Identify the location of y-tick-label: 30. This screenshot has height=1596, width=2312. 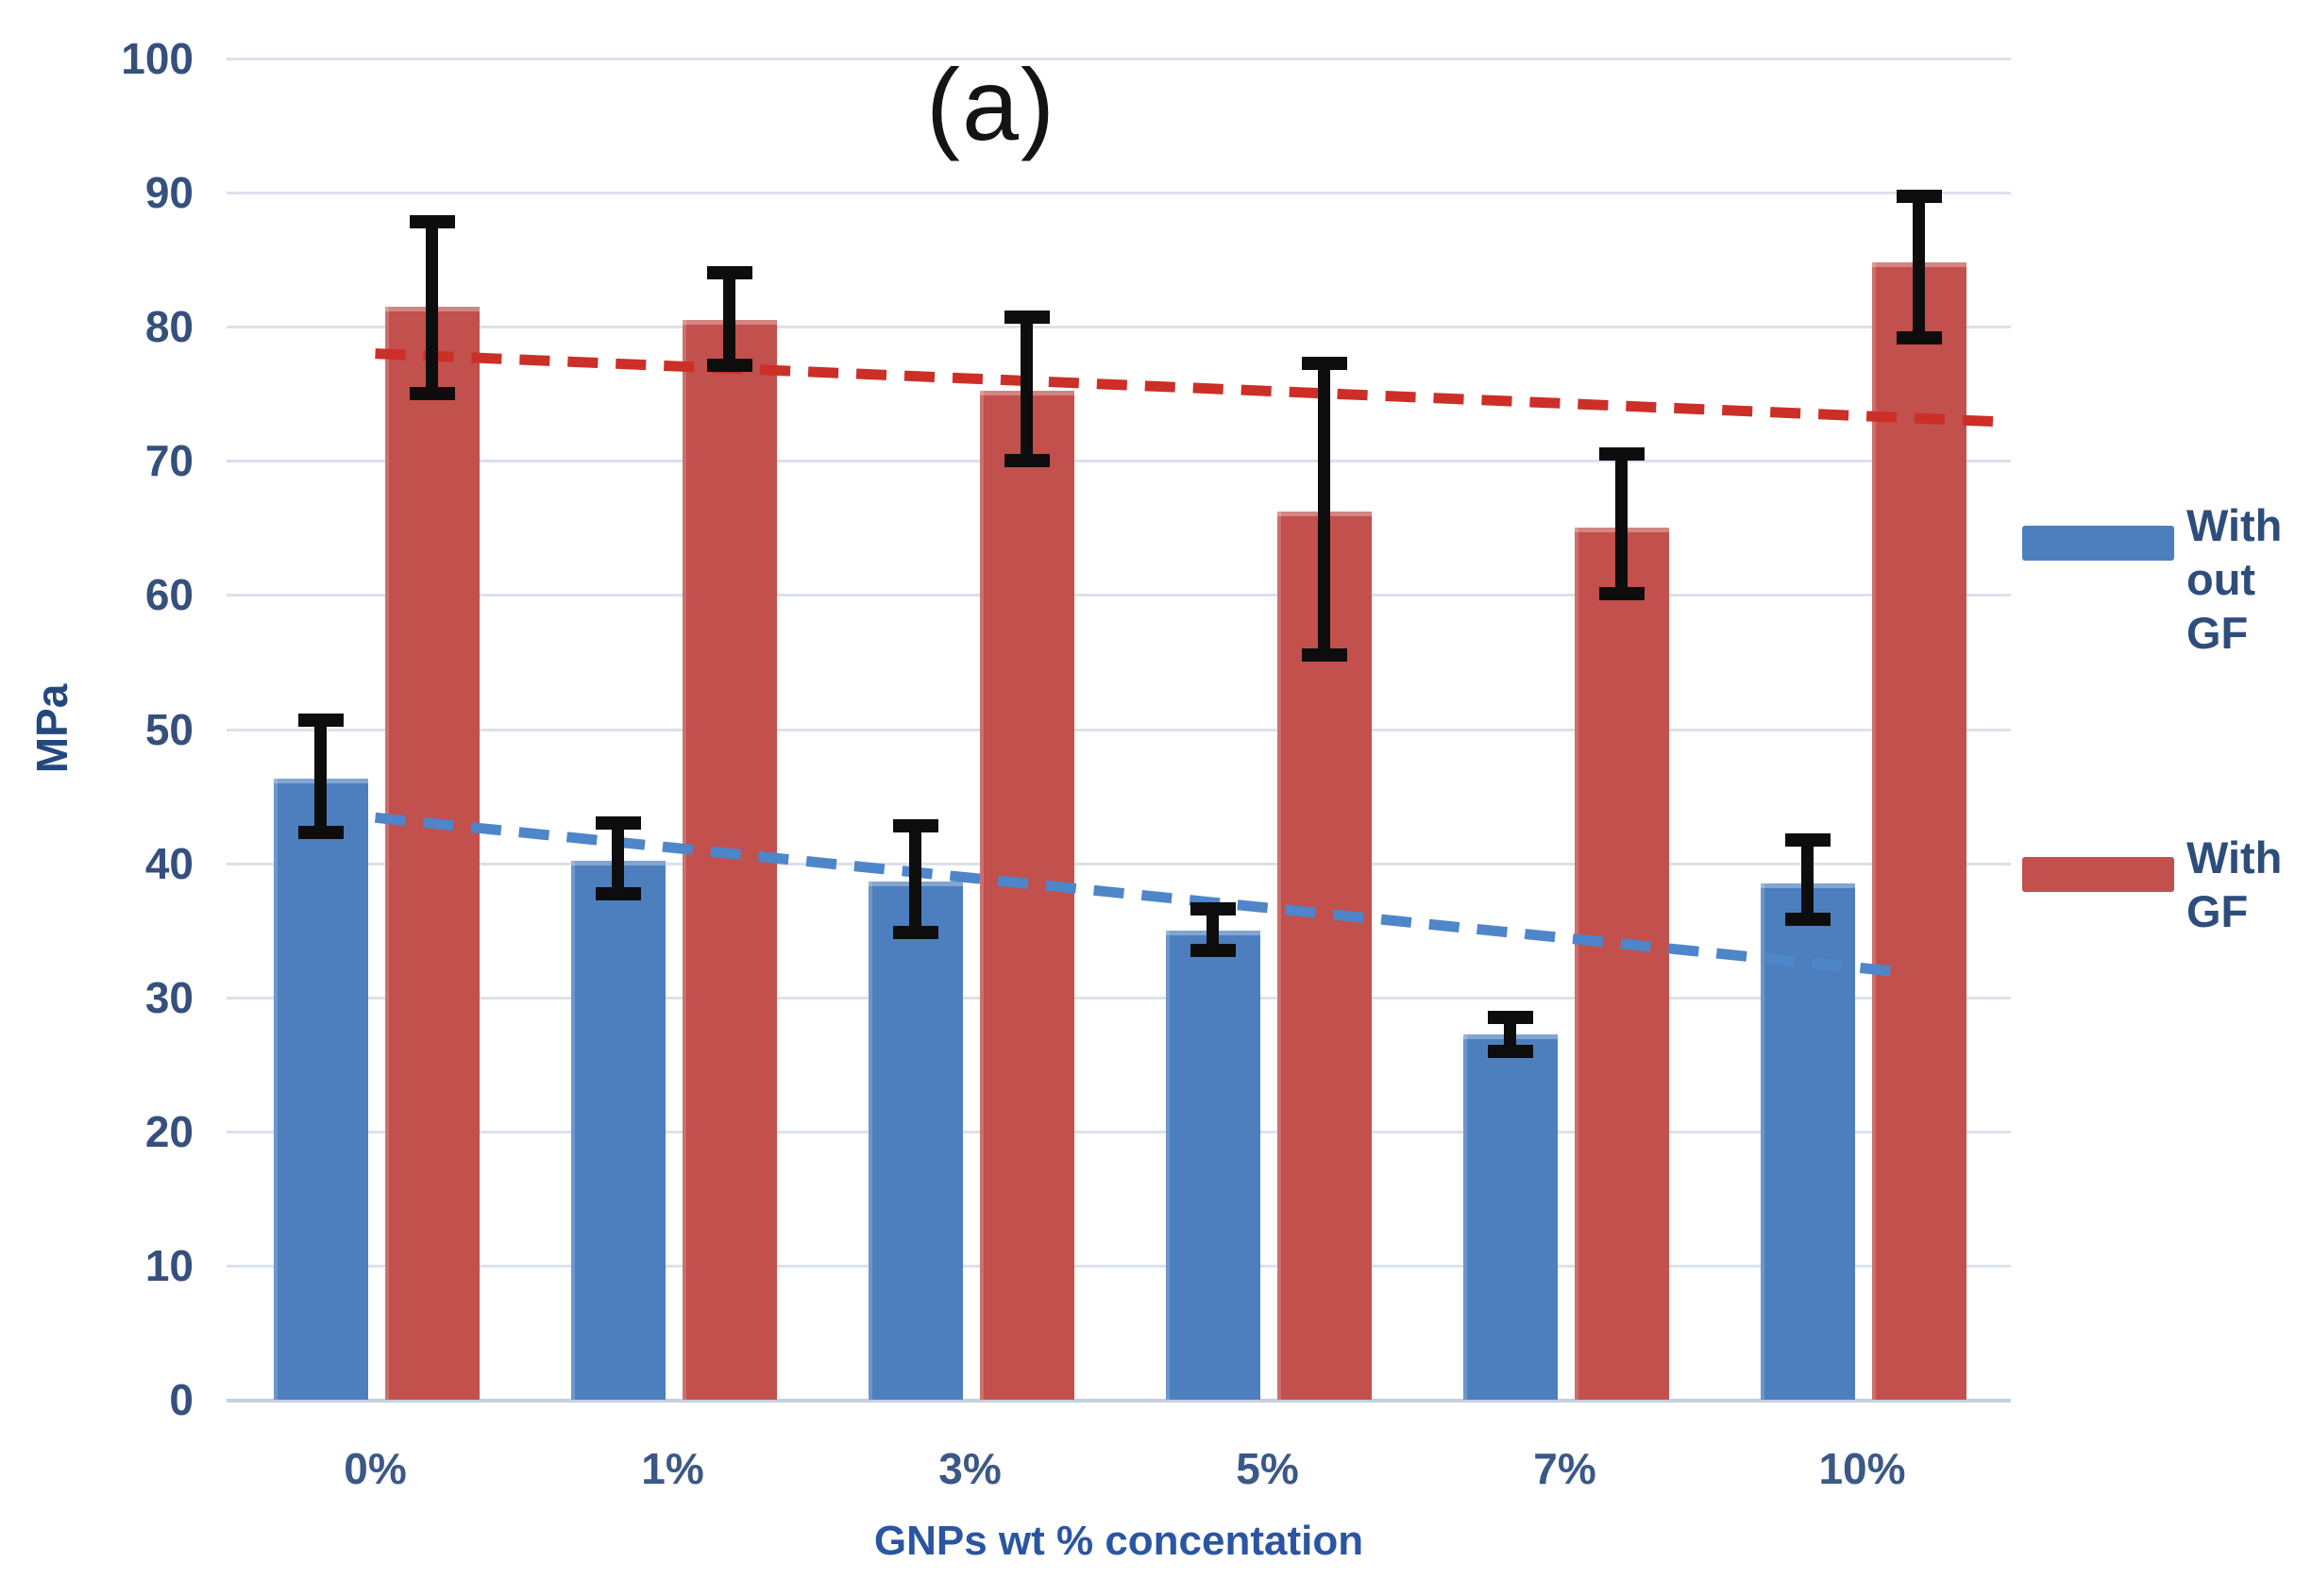
(169, 997).